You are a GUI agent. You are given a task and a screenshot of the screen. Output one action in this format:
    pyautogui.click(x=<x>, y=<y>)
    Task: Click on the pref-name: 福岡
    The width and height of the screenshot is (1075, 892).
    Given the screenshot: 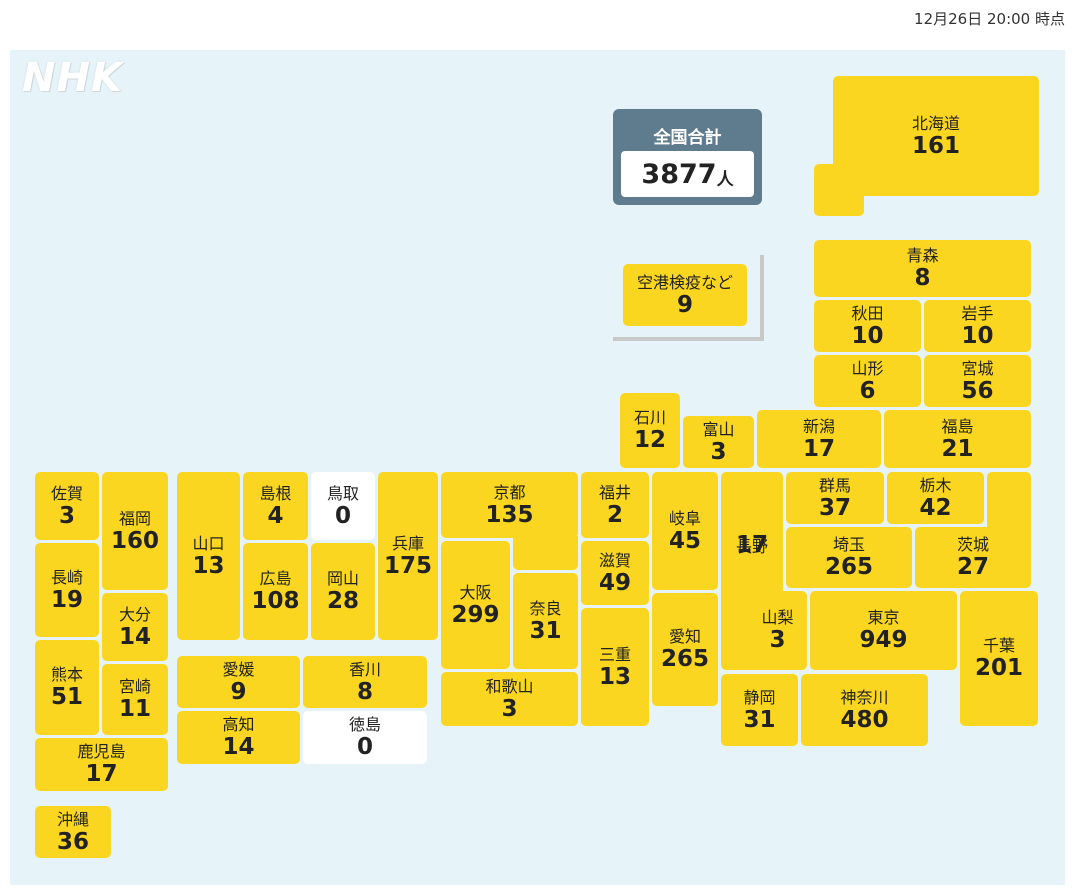 What is the action you would take?
    pyautogui.click(x=134, y=518)
    